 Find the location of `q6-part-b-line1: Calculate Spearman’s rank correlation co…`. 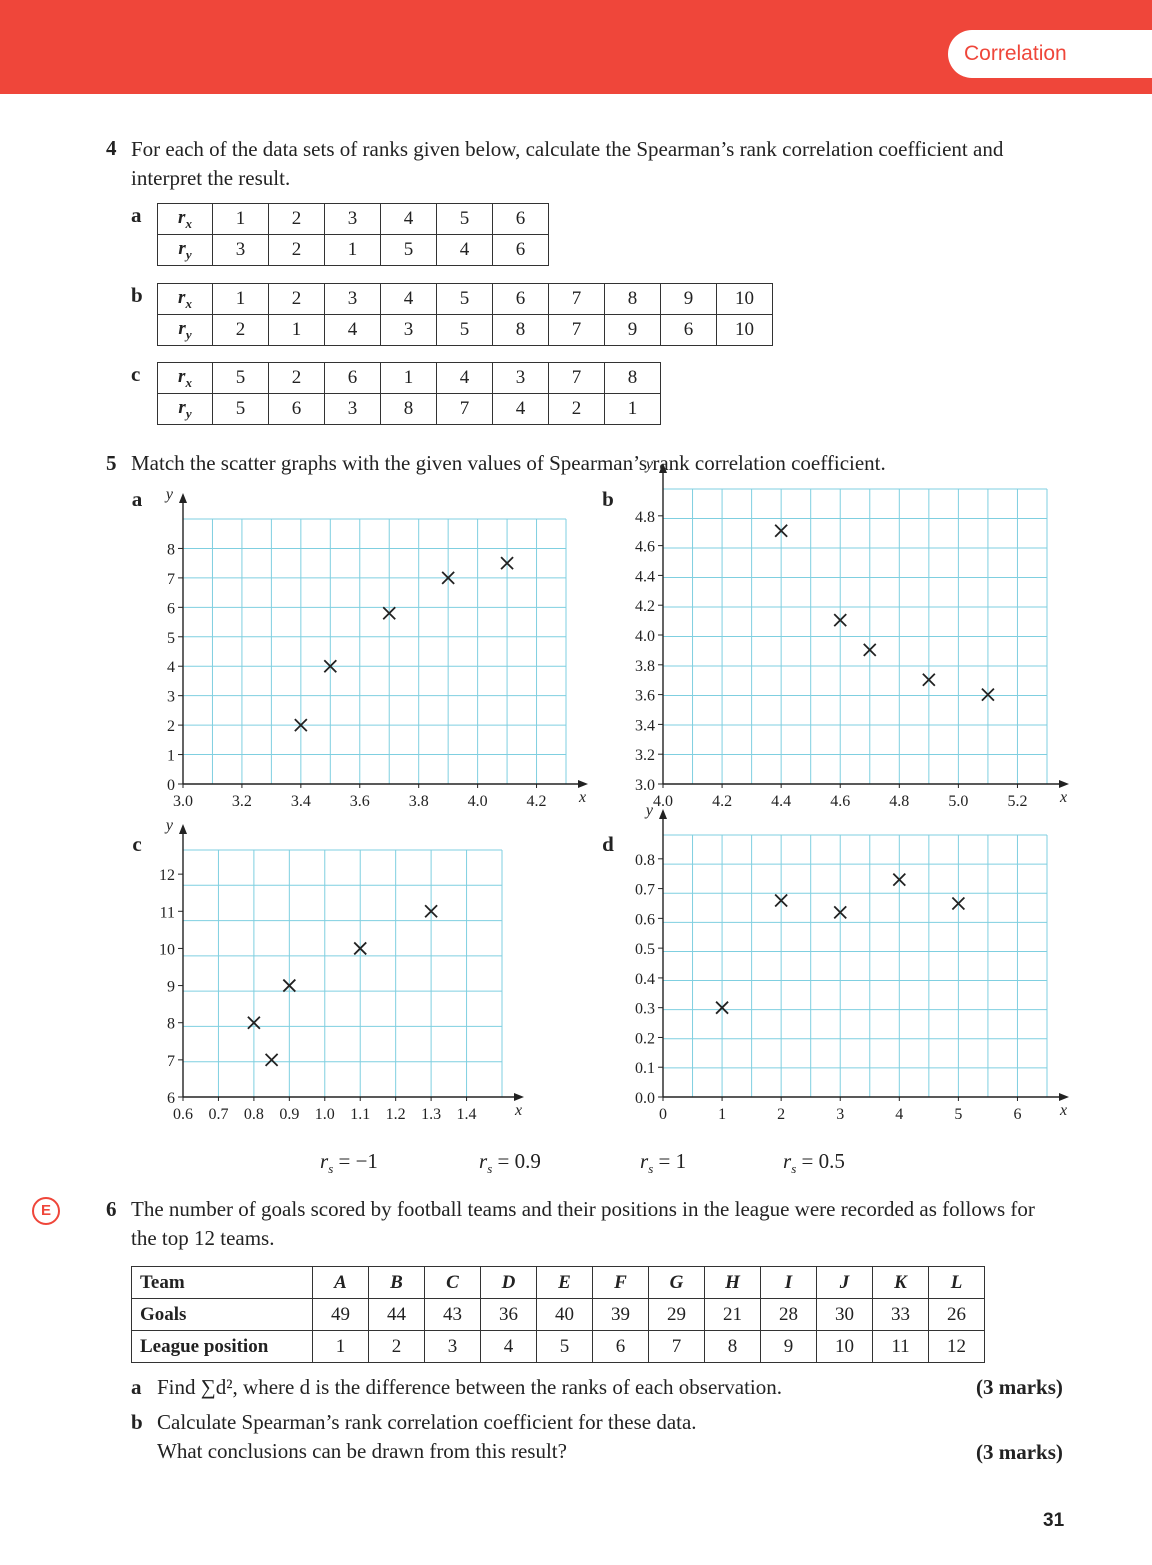

q6-part-b-line1: Calculate Spearman’s rank correlation co… is located at coordinates (427, 1422).